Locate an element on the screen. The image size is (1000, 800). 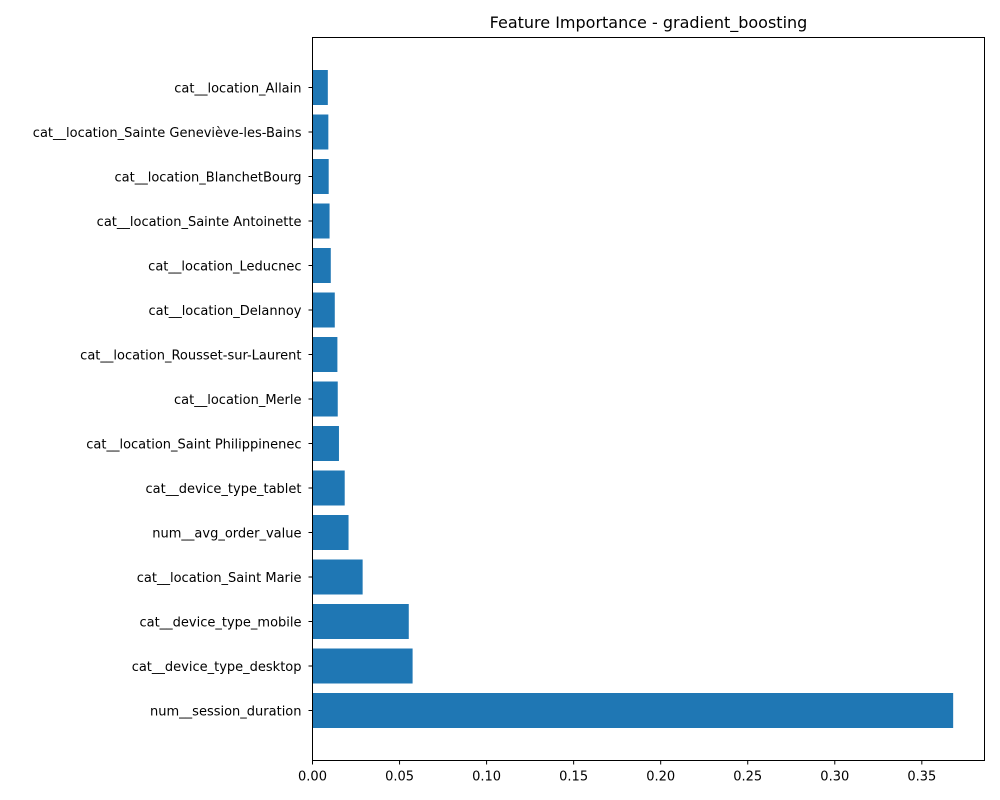
y-tick-label: cat__location_Saint Marie is located at coordinates (219, 578).